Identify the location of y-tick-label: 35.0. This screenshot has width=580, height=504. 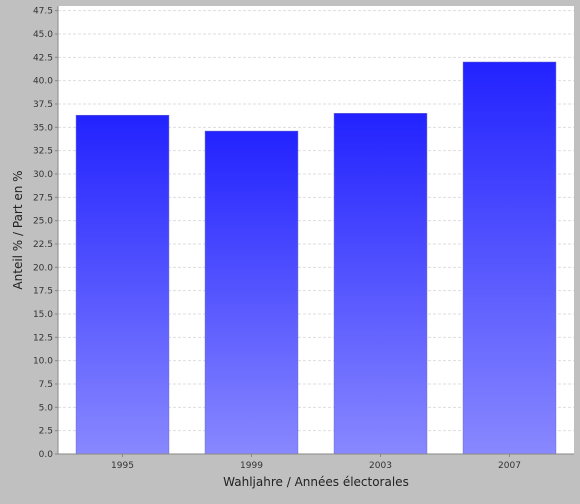
(43, 128).